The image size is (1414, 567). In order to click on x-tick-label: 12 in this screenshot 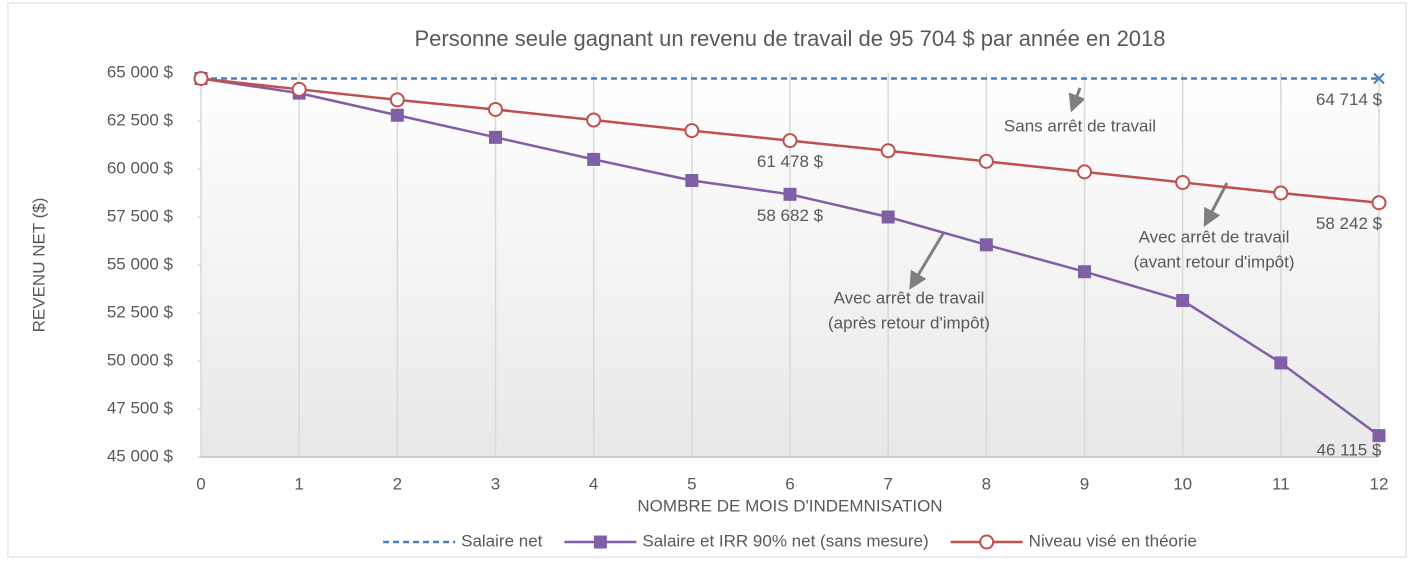, I will do `click(1379, 483)`.